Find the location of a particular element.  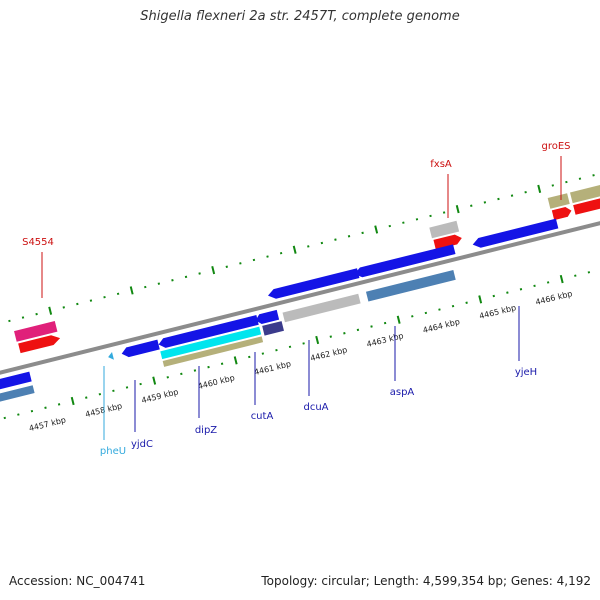

feature-gray-fxsA is located at coordinates (444, 229).